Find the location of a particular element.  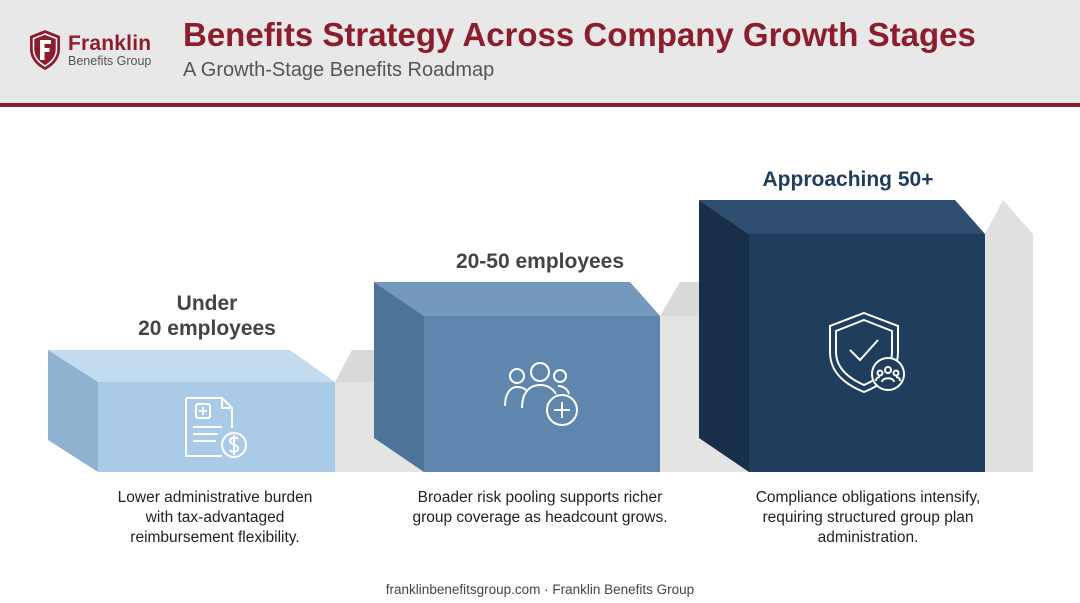

shield-check-people-icon is located at coordinates (867, 352).